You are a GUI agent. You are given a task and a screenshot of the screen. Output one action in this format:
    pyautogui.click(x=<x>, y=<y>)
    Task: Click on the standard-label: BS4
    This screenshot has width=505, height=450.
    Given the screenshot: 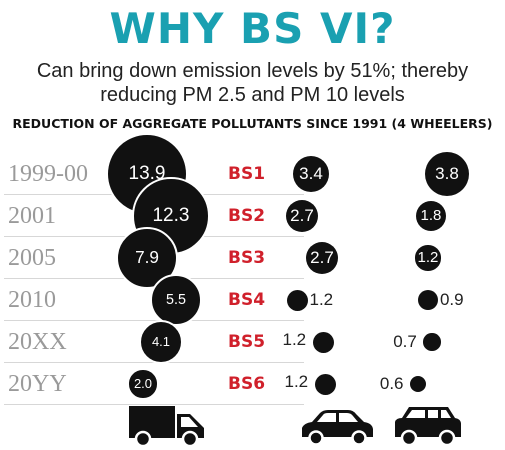 What is the action you would take?
    pyautogui.click(x=247, y=300)
    